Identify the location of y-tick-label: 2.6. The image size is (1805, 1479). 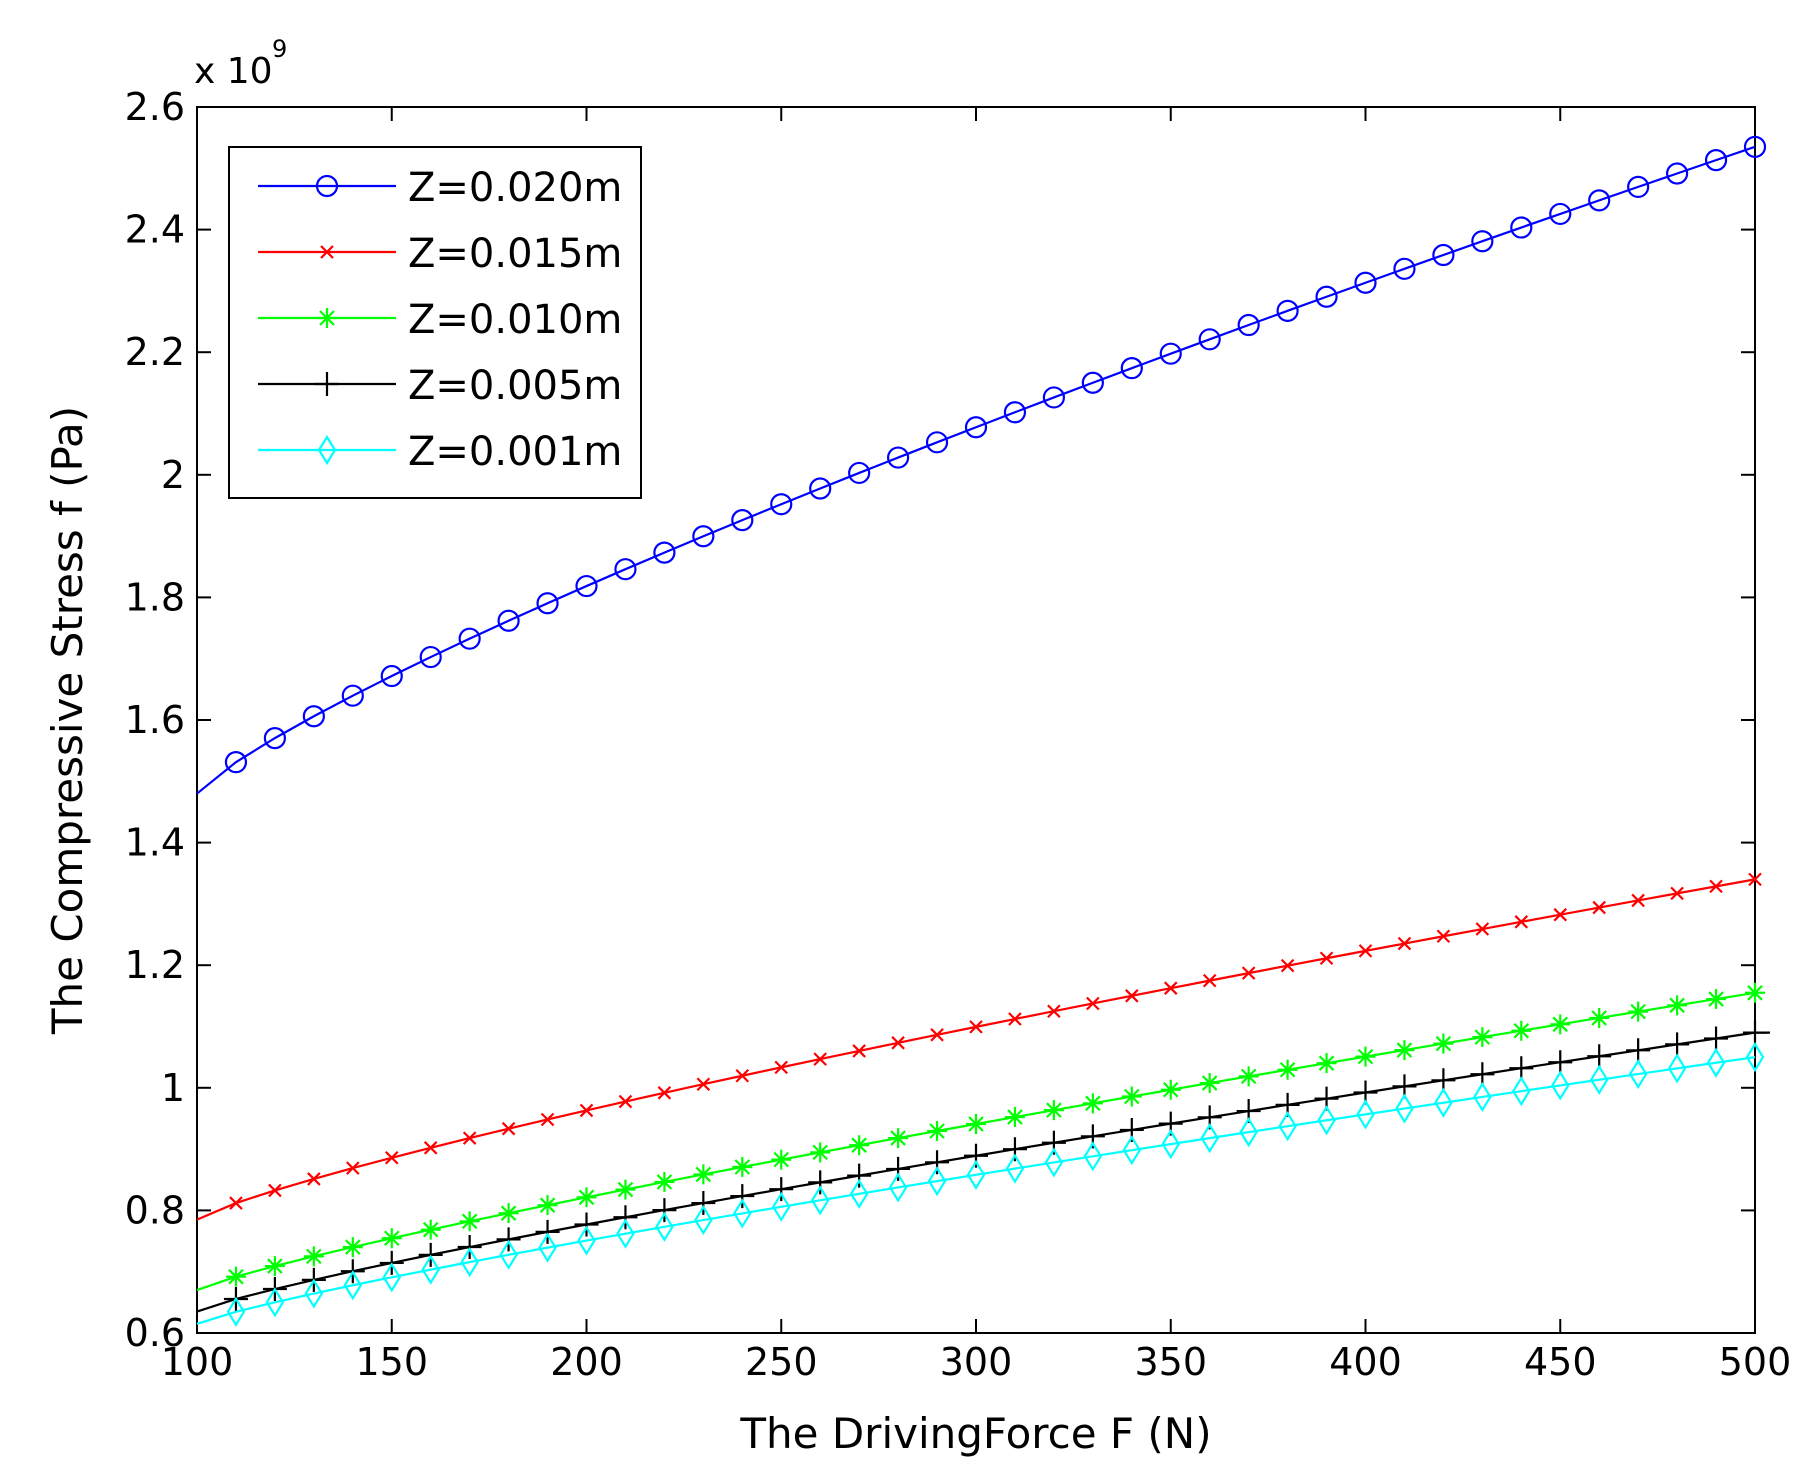
(155, 107).